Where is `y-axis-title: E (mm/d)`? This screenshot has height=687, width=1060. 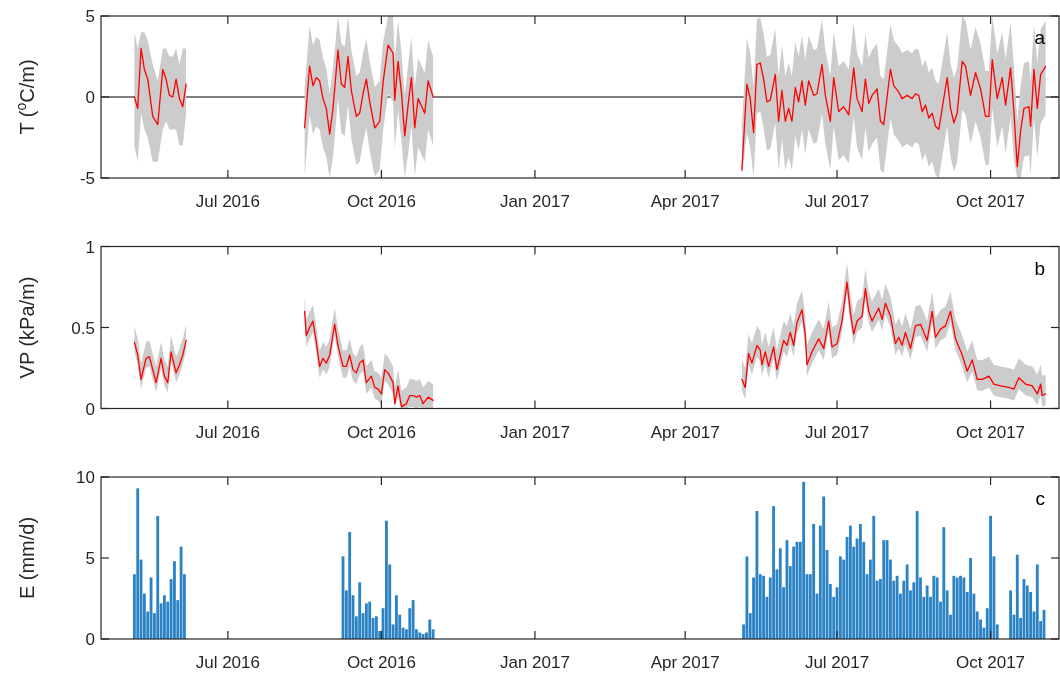
y-axis-title: E (mm/d) is located at coordinates (27, 558).